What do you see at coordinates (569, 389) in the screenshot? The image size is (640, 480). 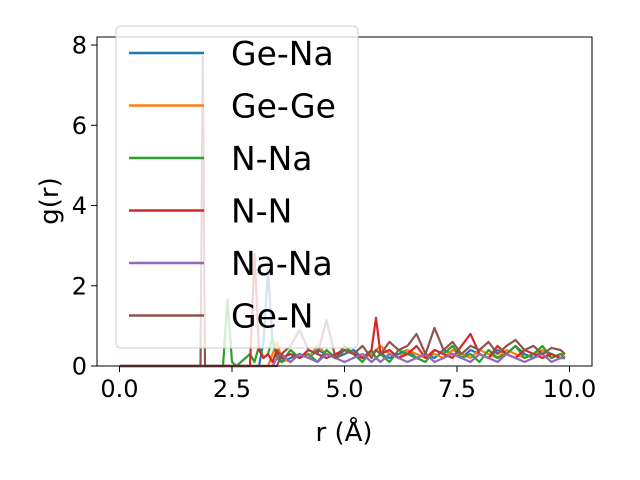 I see `x-tick-label: 10.0` at bounding box center [569, 389].